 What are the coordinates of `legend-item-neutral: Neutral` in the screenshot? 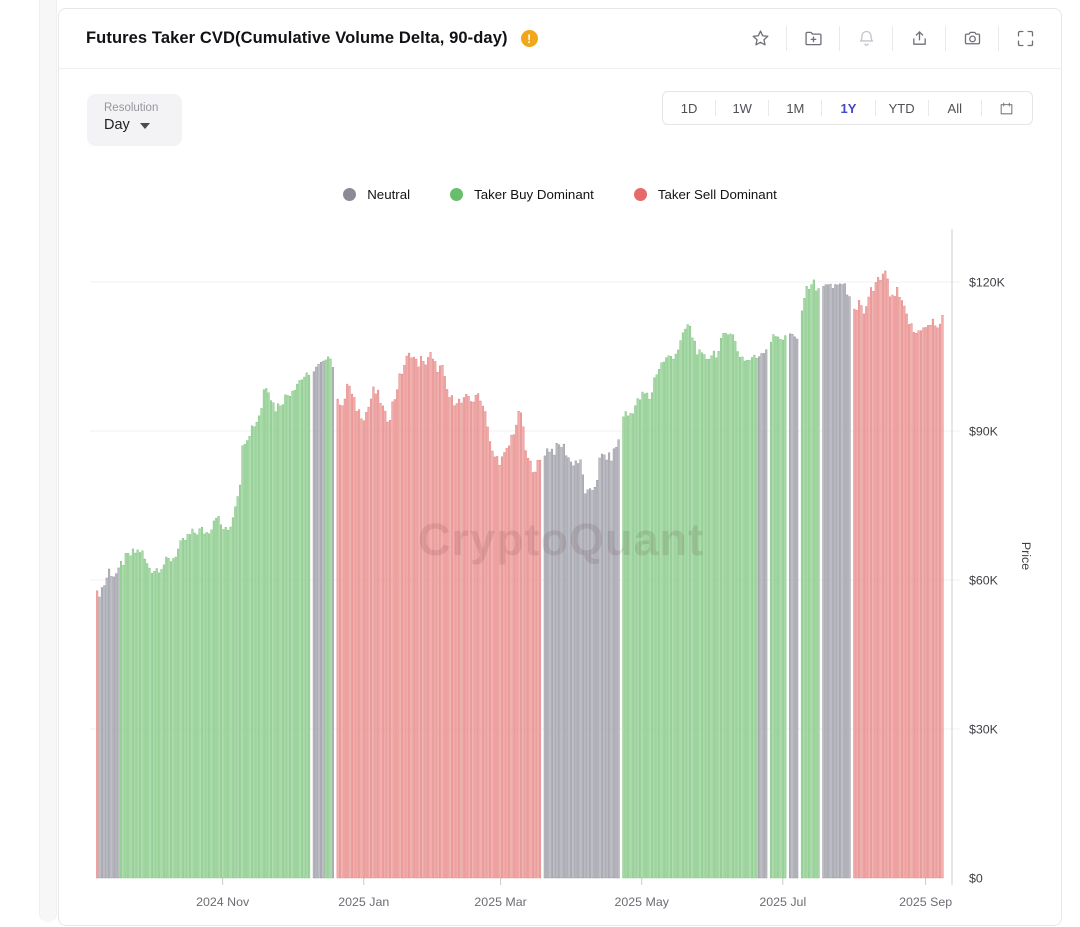 It's located at (376, 194).